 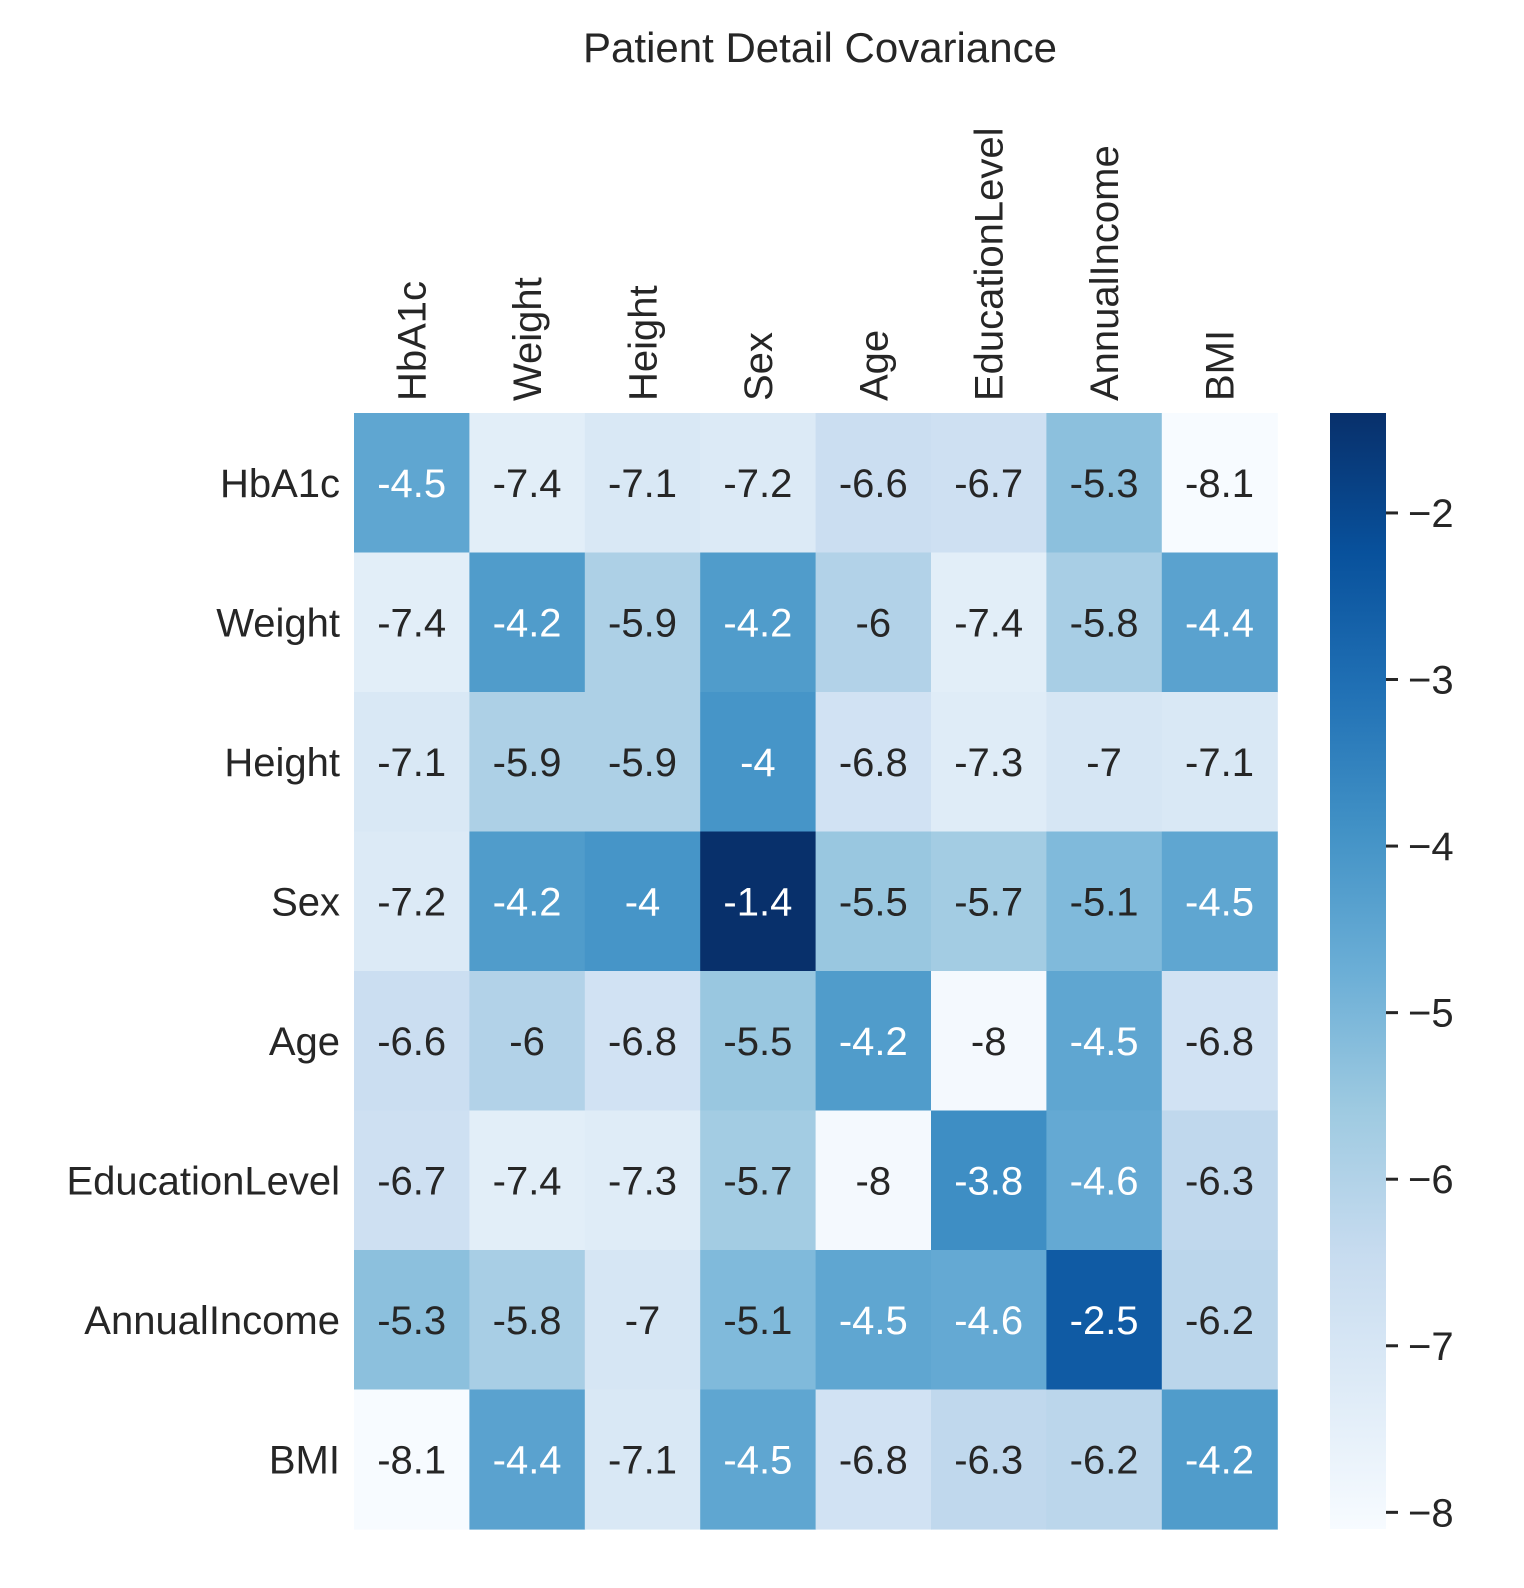 I want to click on y-tick-label: Age, so click(x=304, y=1042).